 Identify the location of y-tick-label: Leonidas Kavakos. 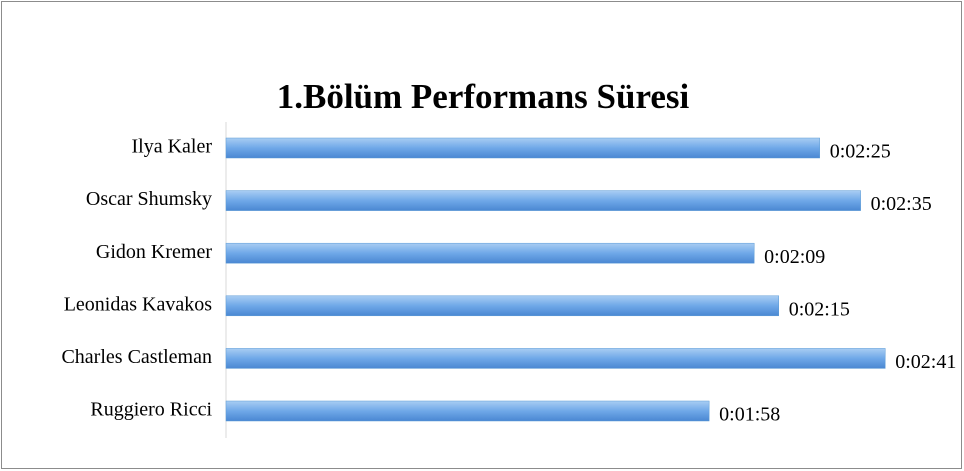
(138, 304).